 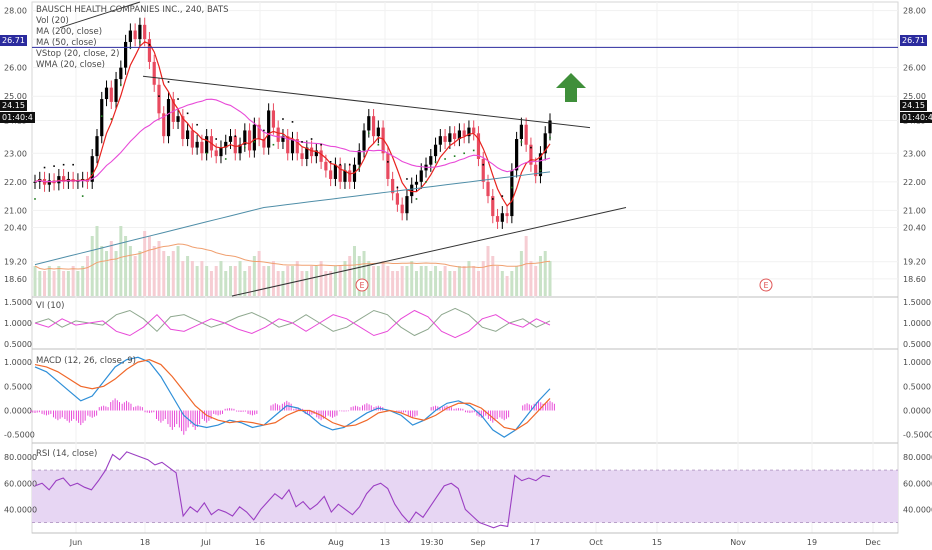 What do you see at coordinates (914, 68) in the screenshot?
I see `y-tick-label-right: 26.00` at bounding box center [914, 68].